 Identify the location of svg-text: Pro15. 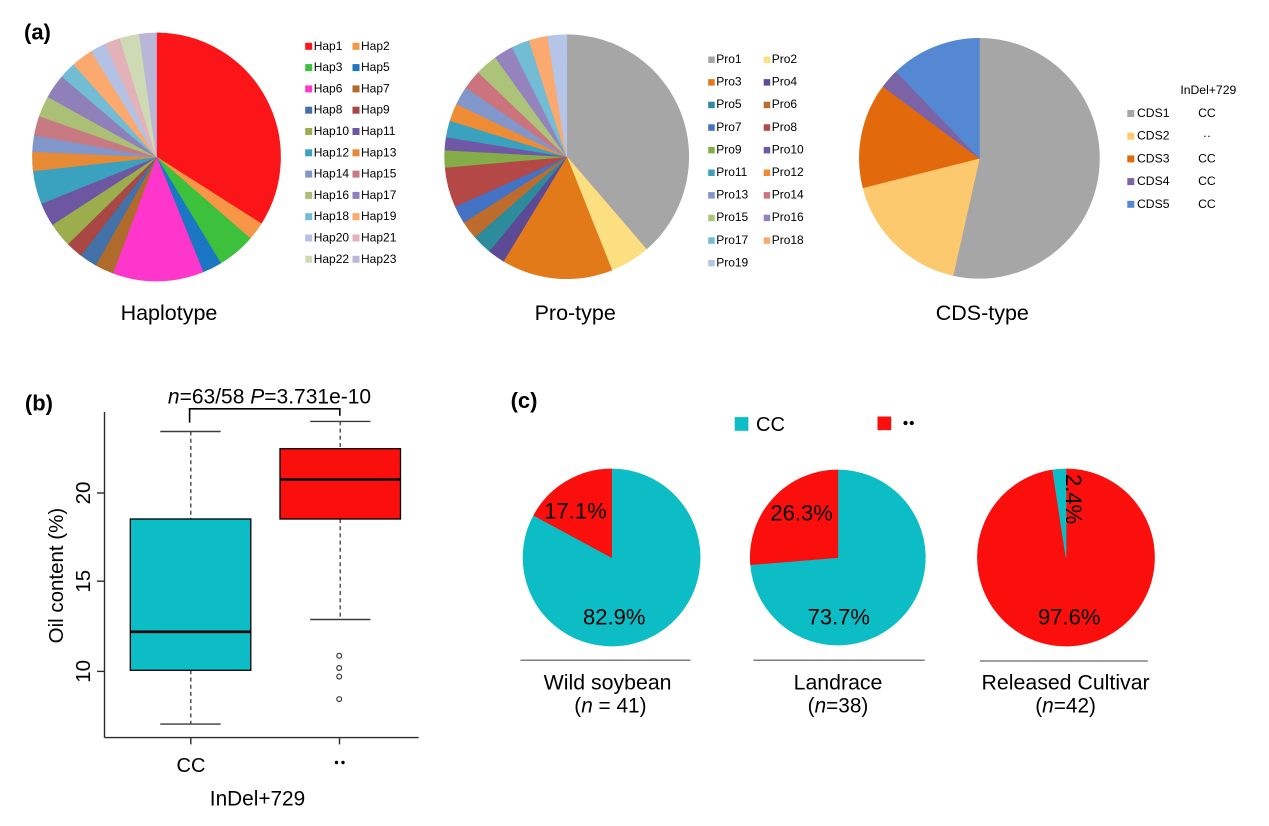
(732, 217).